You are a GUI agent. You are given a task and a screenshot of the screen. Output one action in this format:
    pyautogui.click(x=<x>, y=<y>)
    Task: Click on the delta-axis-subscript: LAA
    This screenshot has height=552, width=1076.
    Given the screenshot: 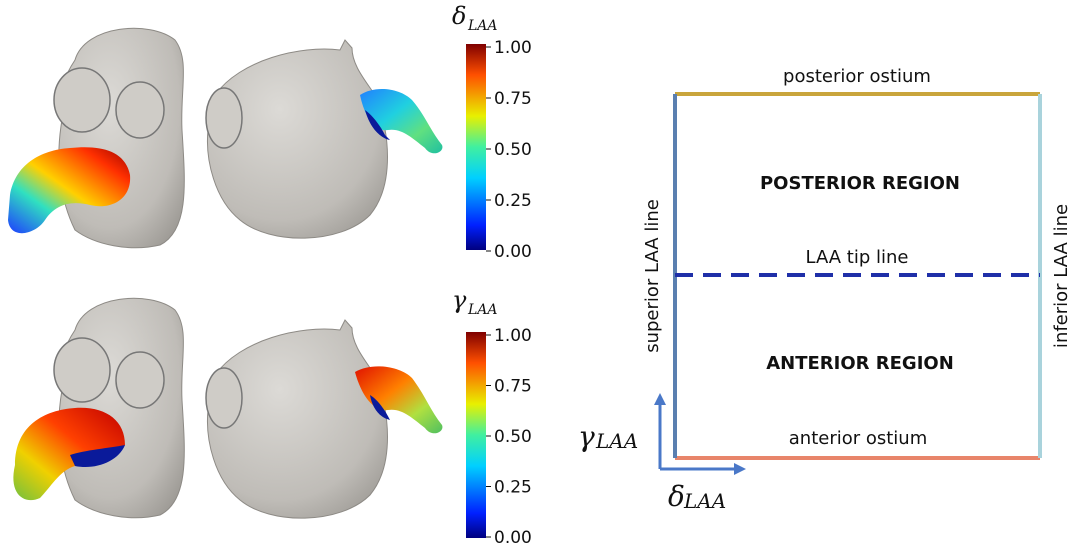 What is the action you would take?
    pyautogui.click(x=704, y=501)
    